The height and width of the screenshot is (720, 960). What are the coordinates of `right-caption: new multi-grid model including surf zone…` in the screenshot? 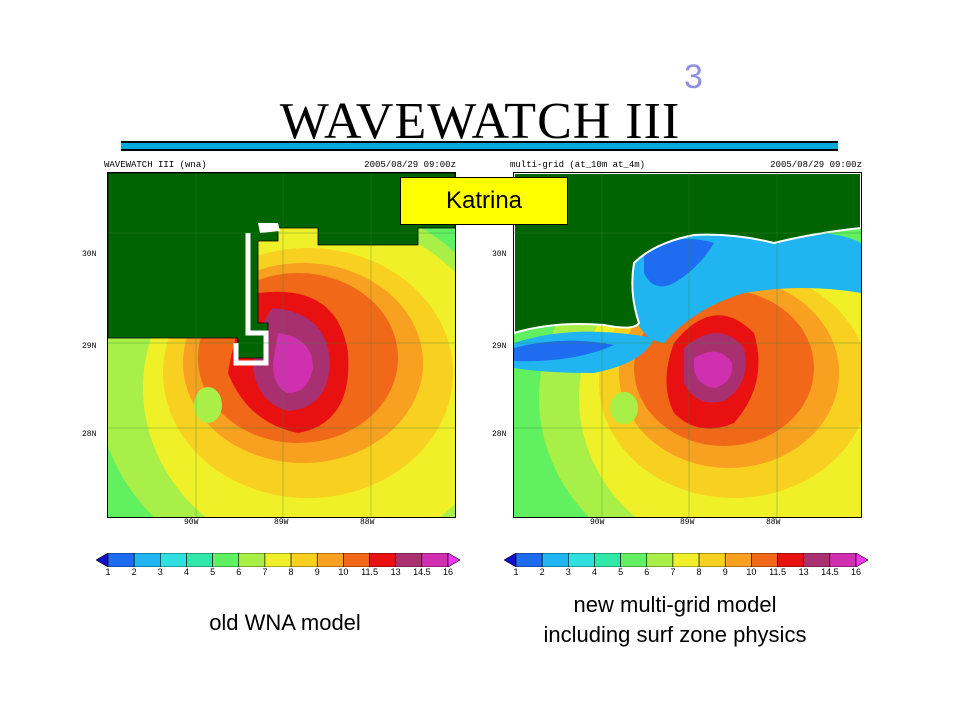 It's located at (675, 620).